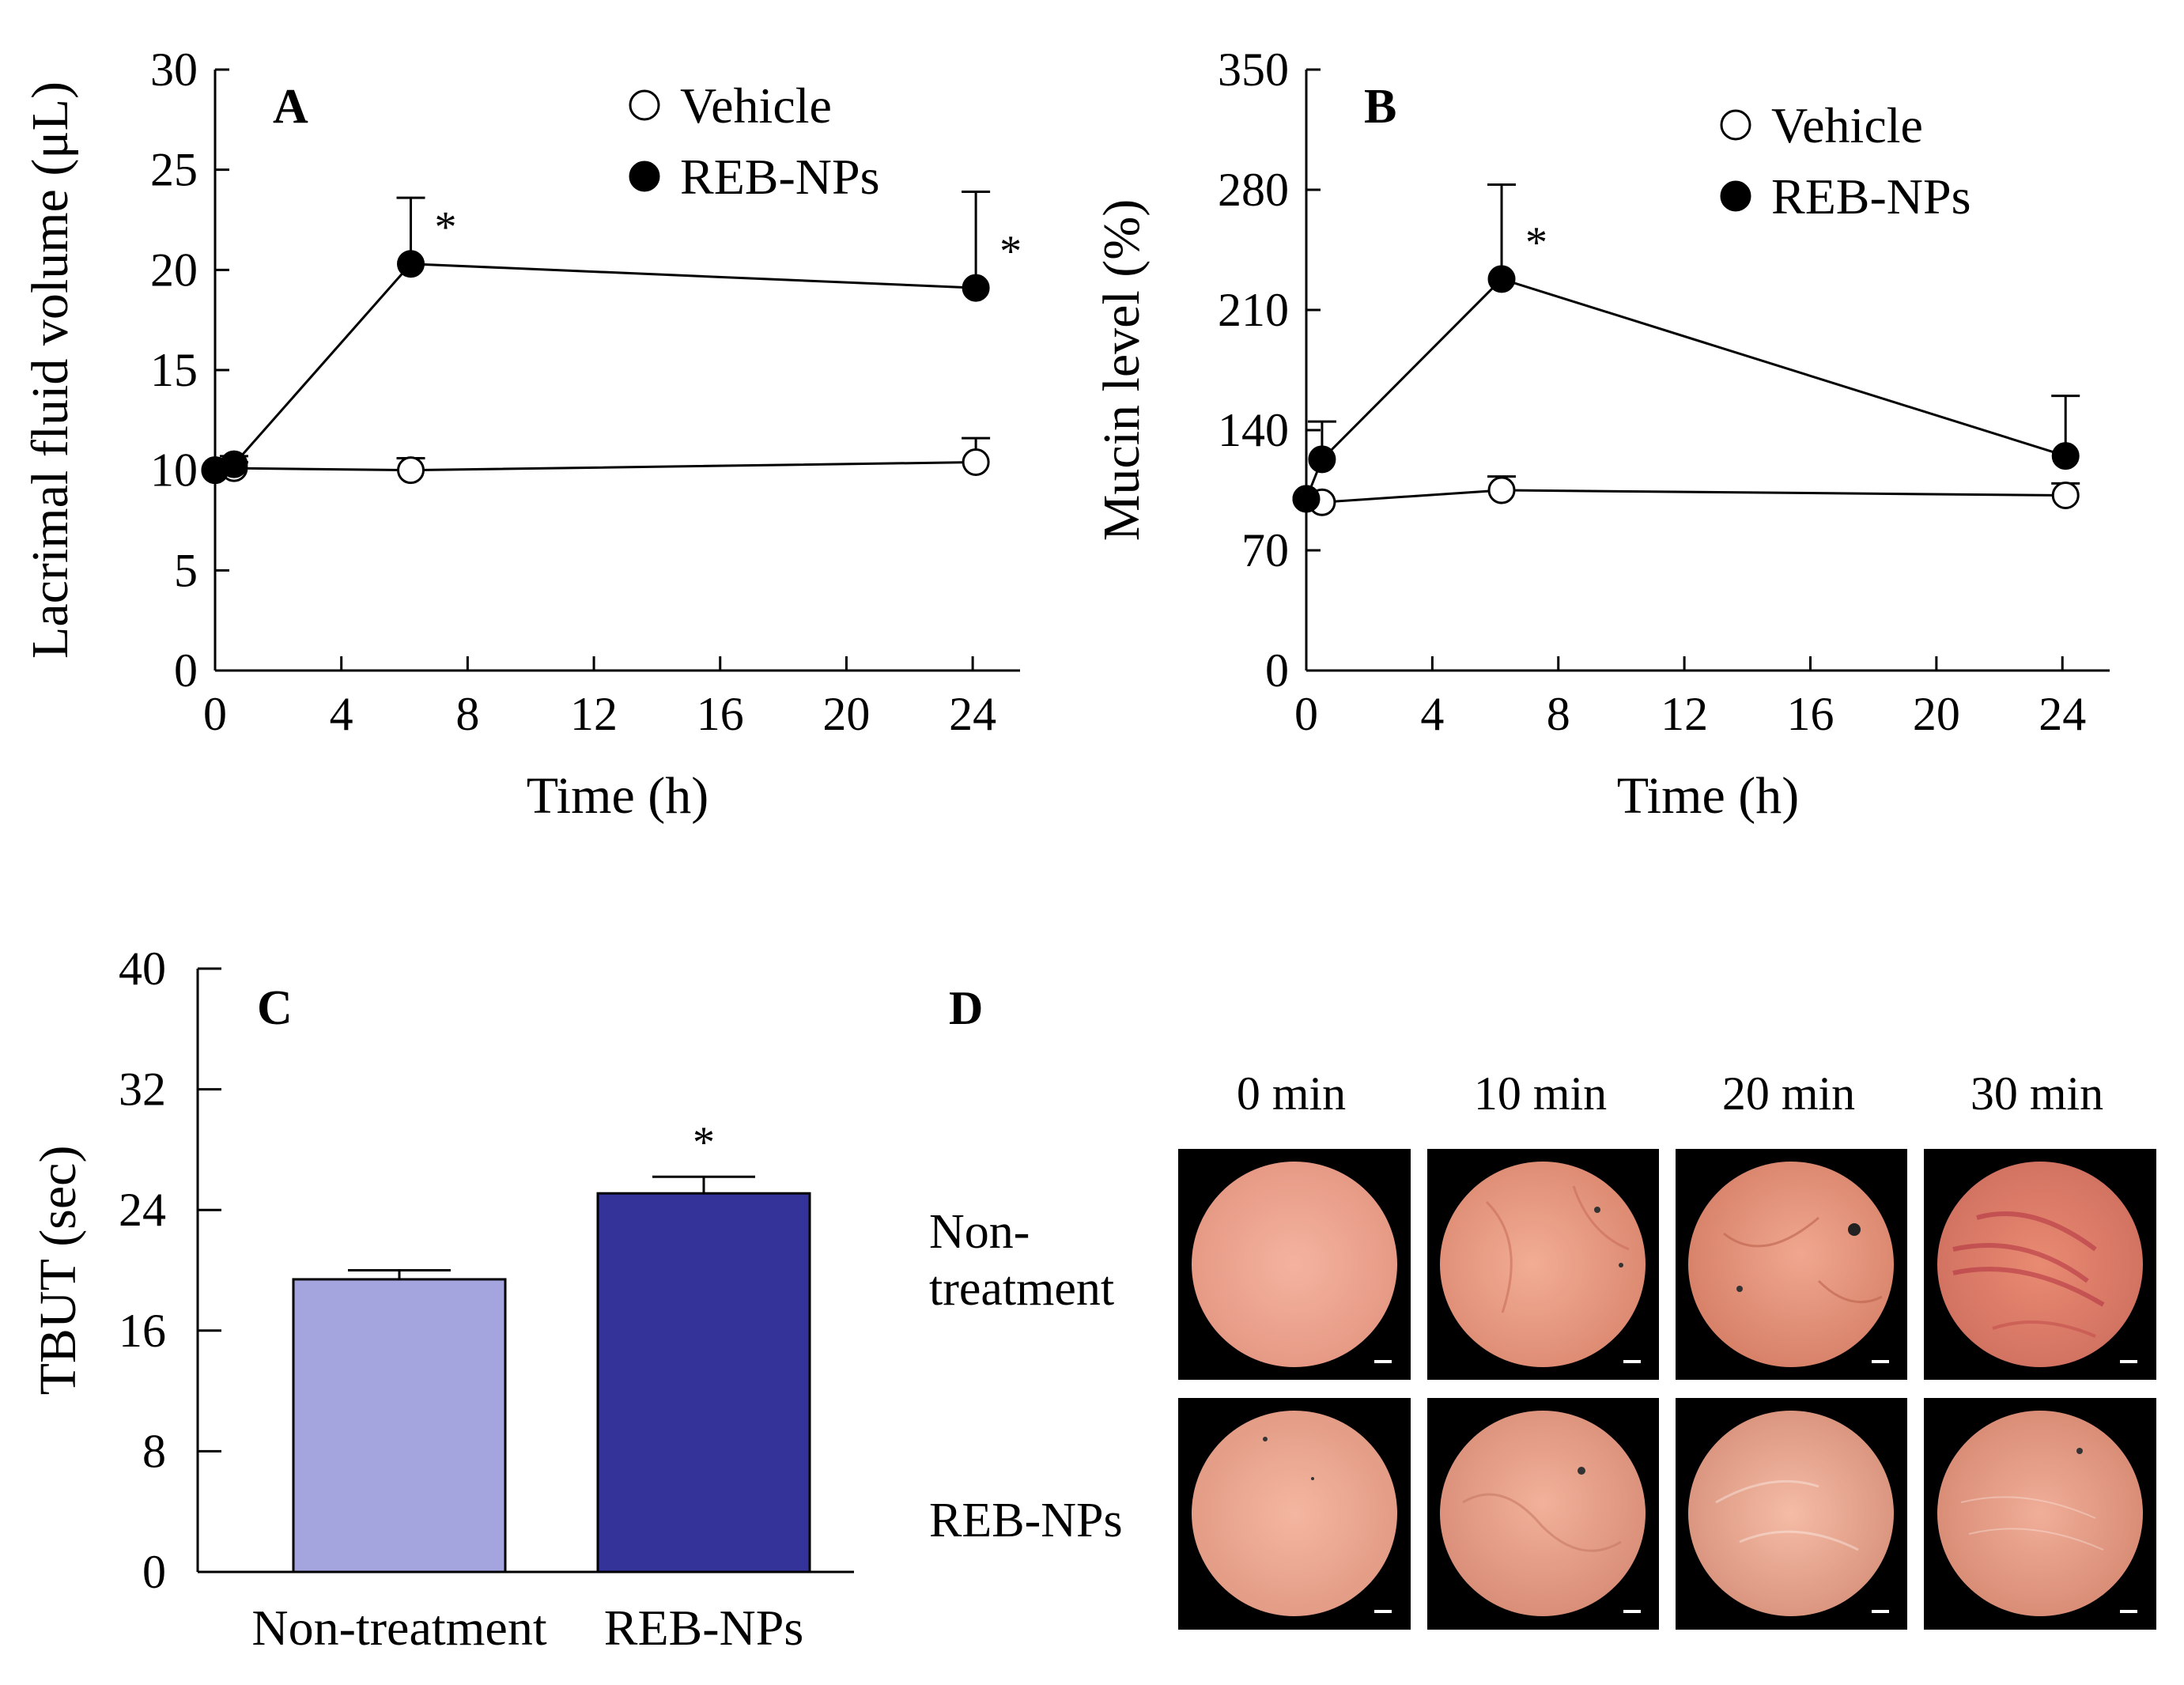  I want to click on y-tick-label: 8, so click(154, 1451).